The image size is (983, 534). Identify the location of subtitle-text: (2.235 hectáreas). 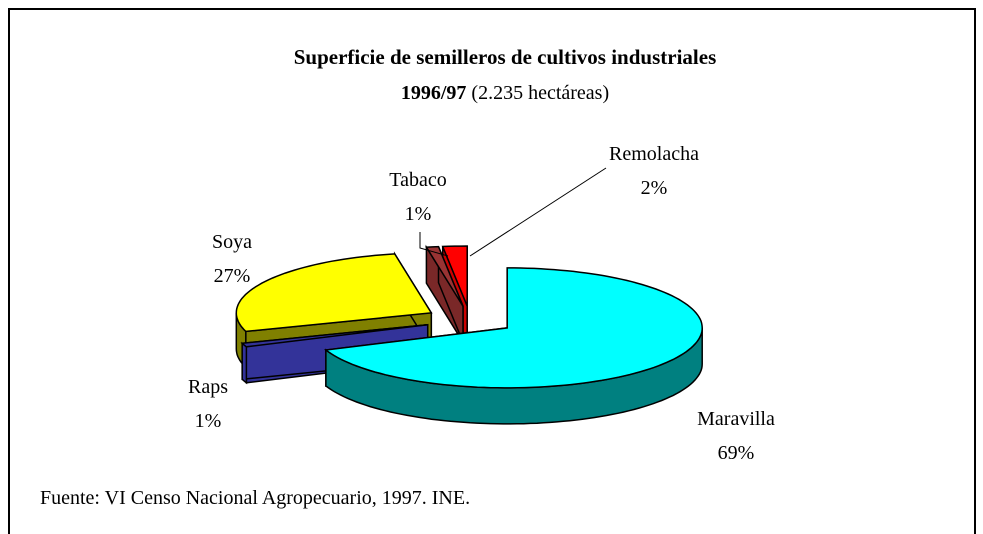
(540, 93).